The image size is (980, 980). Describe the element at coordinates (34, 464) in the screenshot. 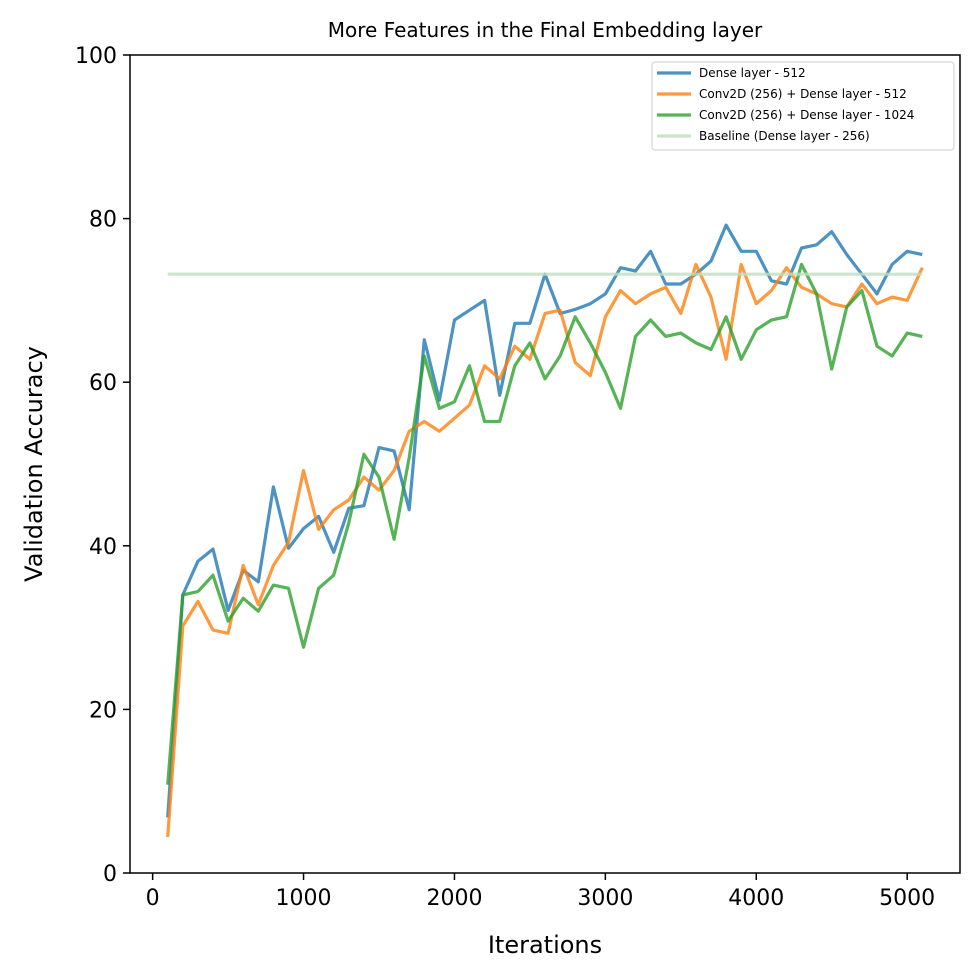

I see `y-axis-label: Validation Accuracy` at that location.